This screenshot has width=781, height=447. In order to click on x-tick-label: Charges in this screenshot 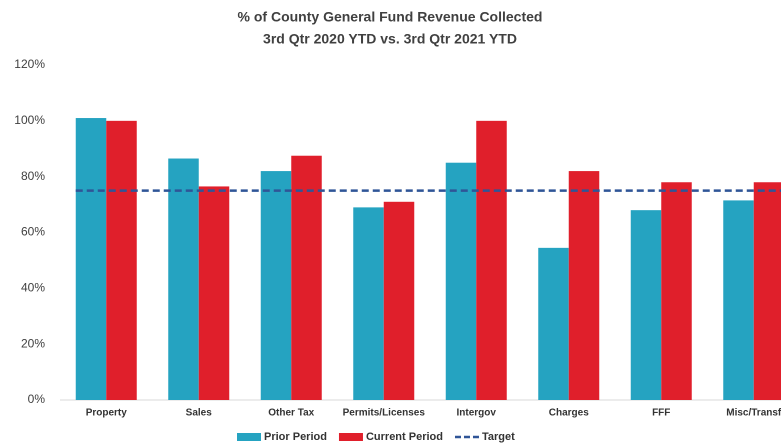, I will do `click(569, 413)`.